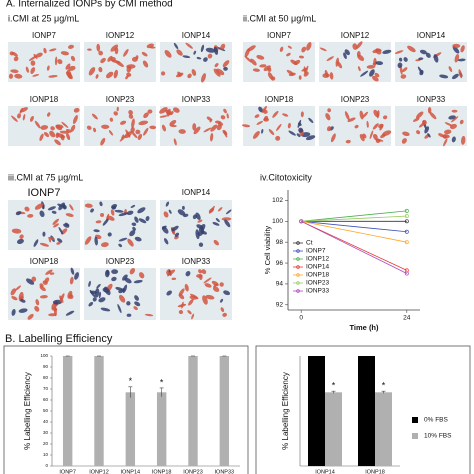 This screenshot has width=474, height=474. Describe the element at coordinates (131, 471) in the screenshot. I see `x-tick-label: IONP14` at that location.